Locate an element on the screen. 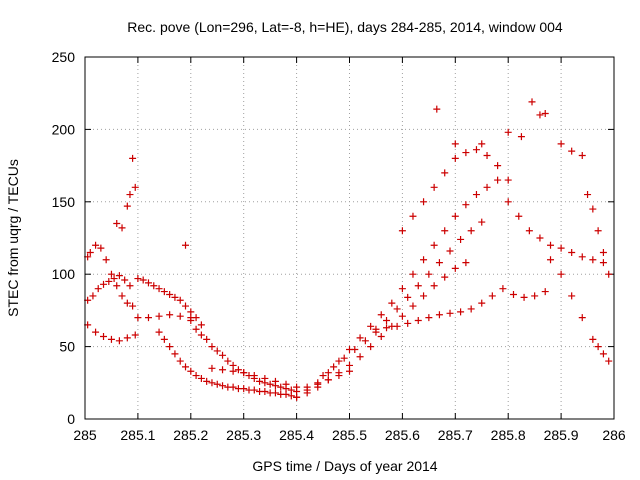  x-tick-label: 286 is located at coordinates (614, 435).